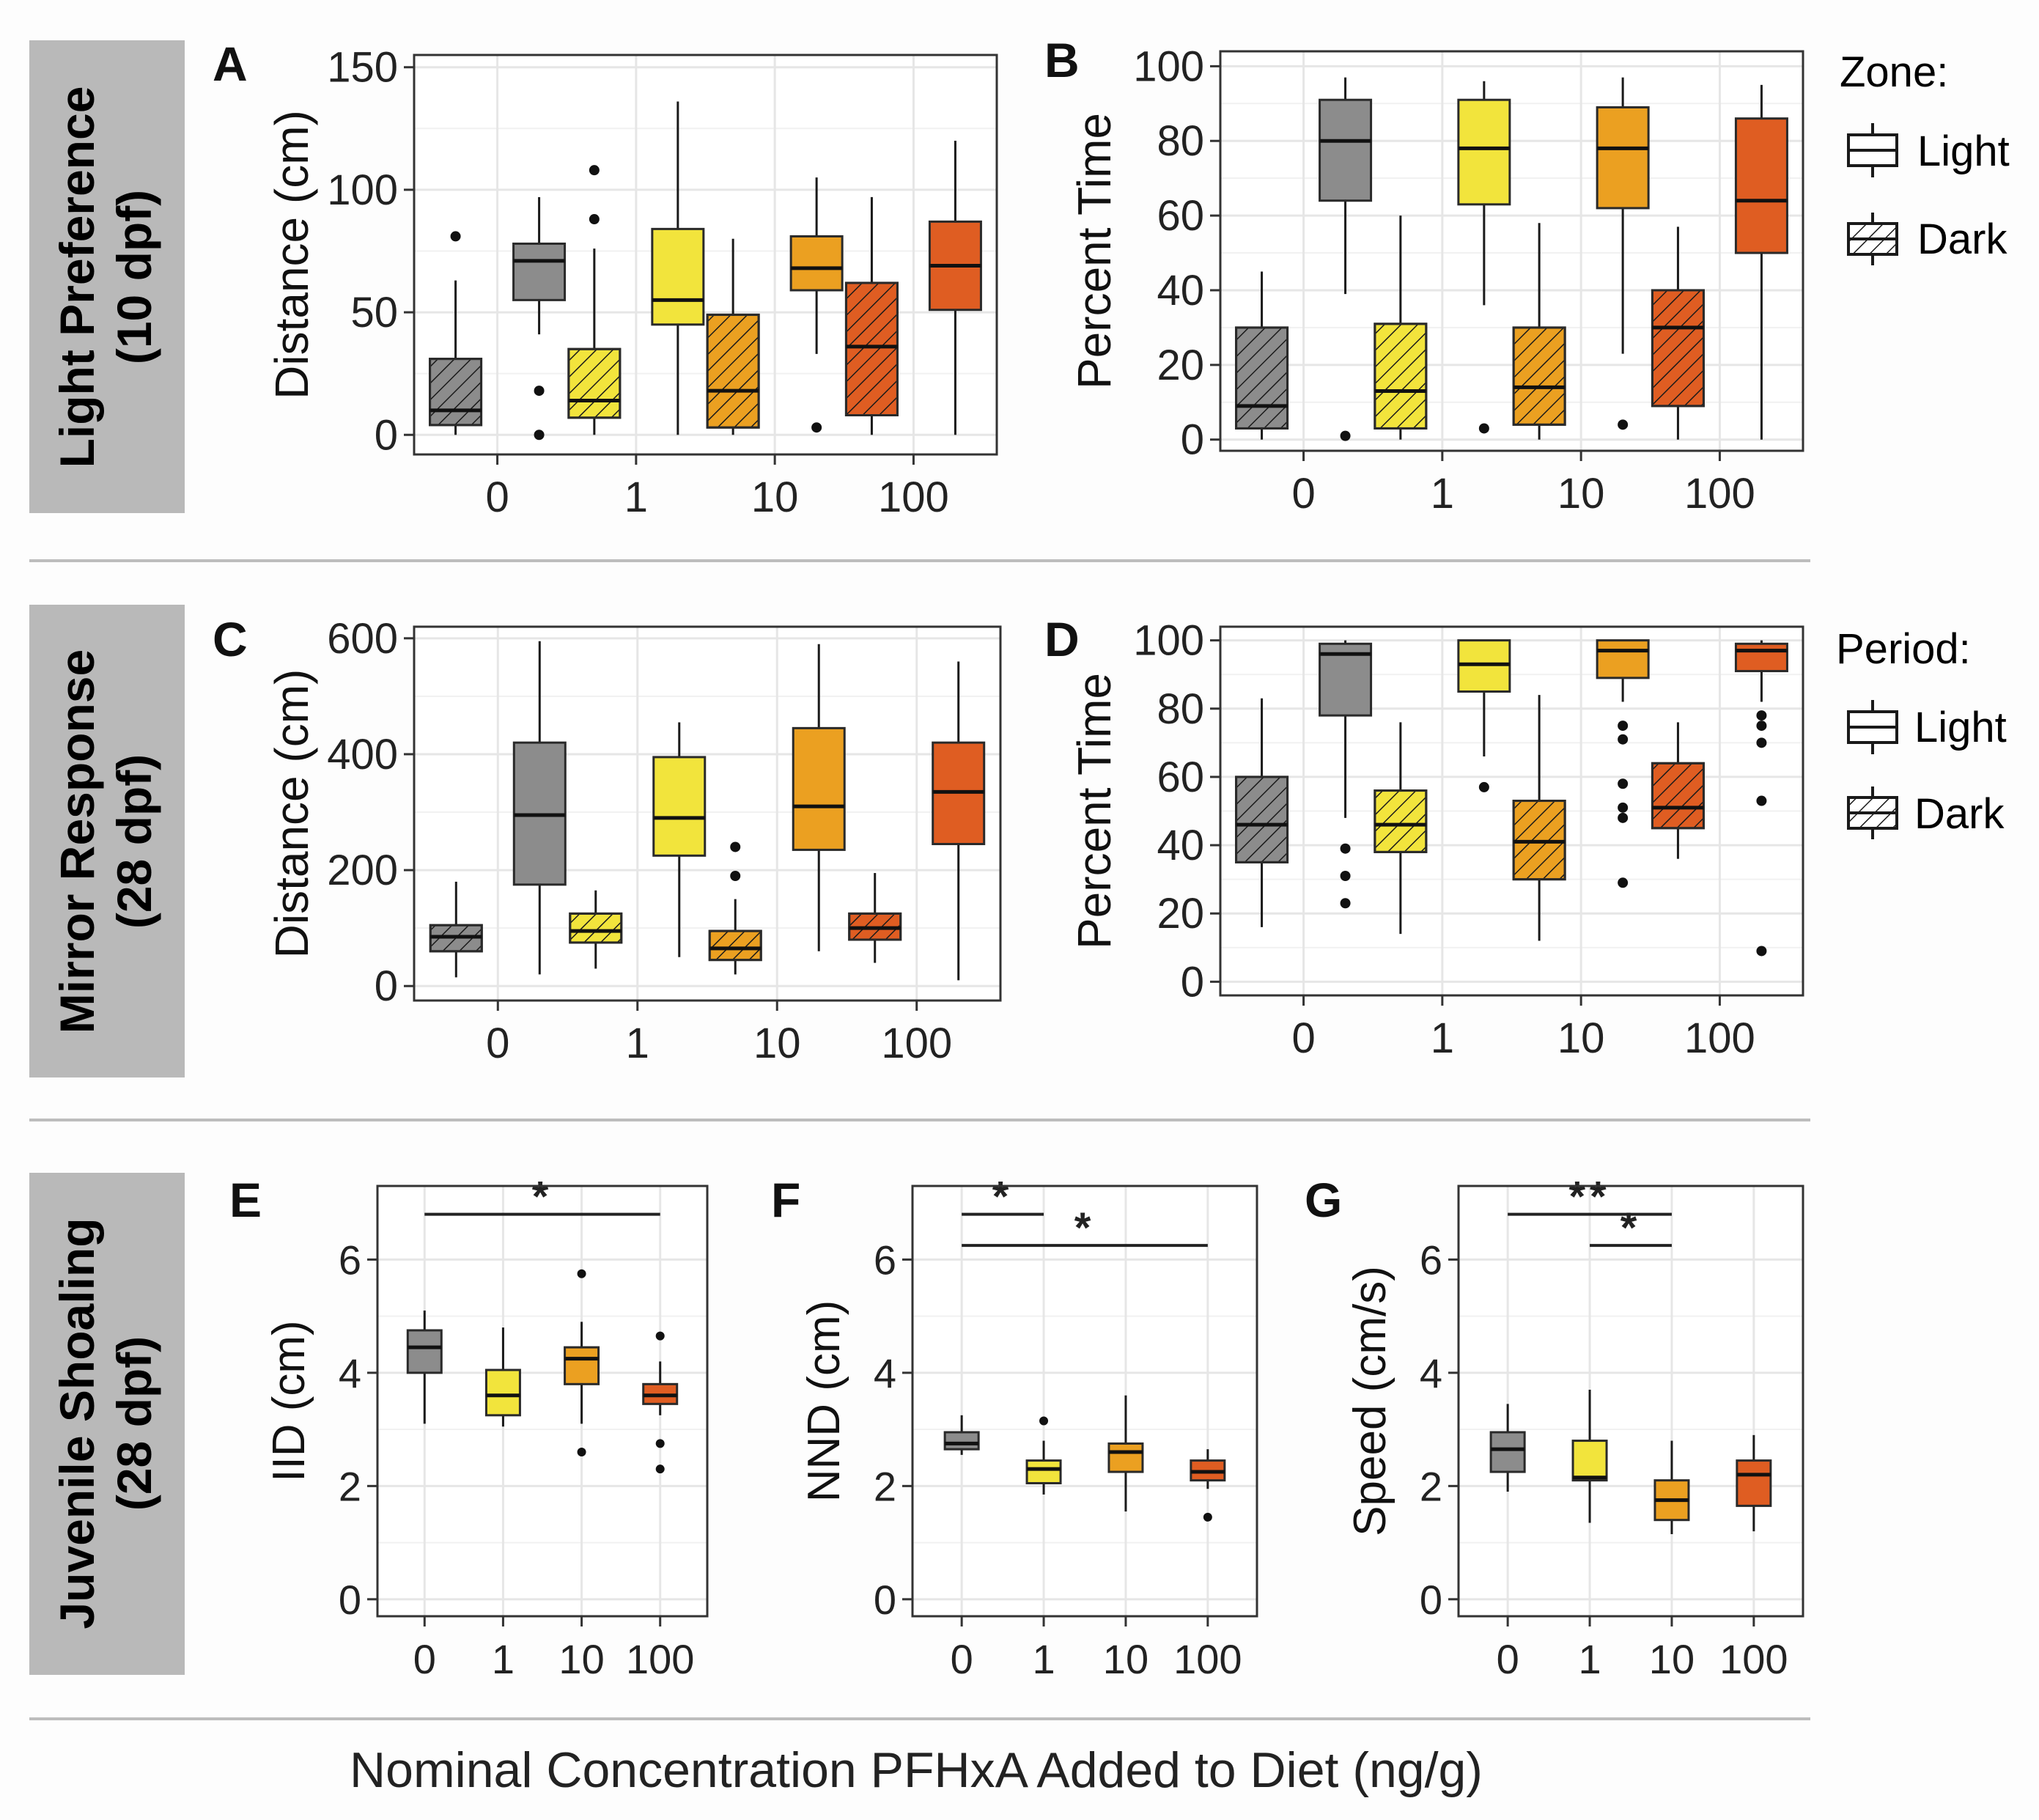  Describe the element at coordinates (885, 1373) in the screenshot. I see `y-tick-label: 4` at that location.